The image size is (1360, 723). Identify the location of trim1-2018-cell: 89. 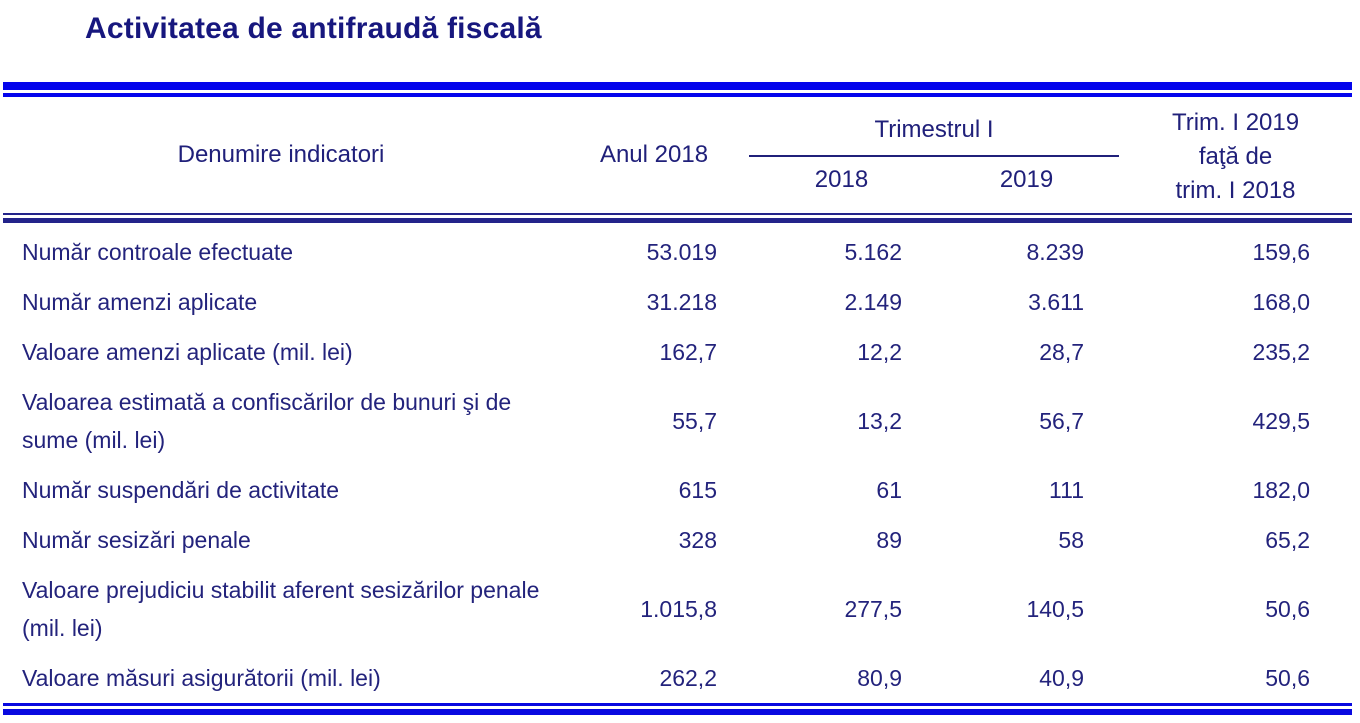
(889, 540).